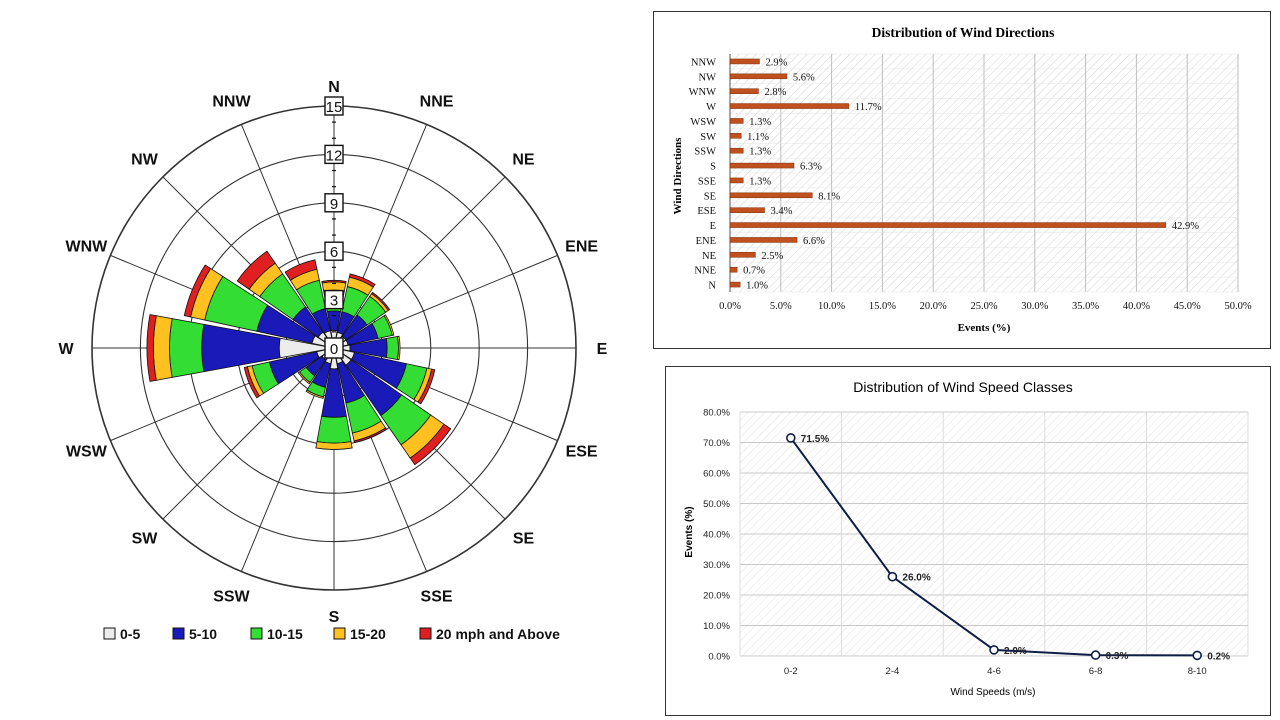 The image size is (1280, 720). I want to click on wind-rose-direction-e: E, so click(602, 349).